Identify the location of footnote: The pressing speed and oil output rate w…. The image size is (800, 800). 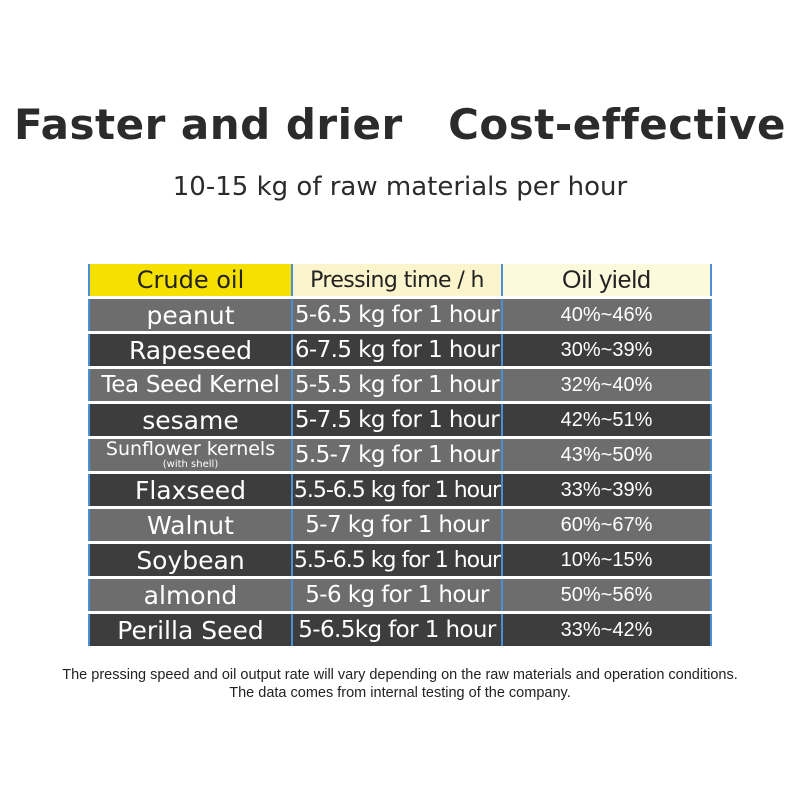
(400, 684).